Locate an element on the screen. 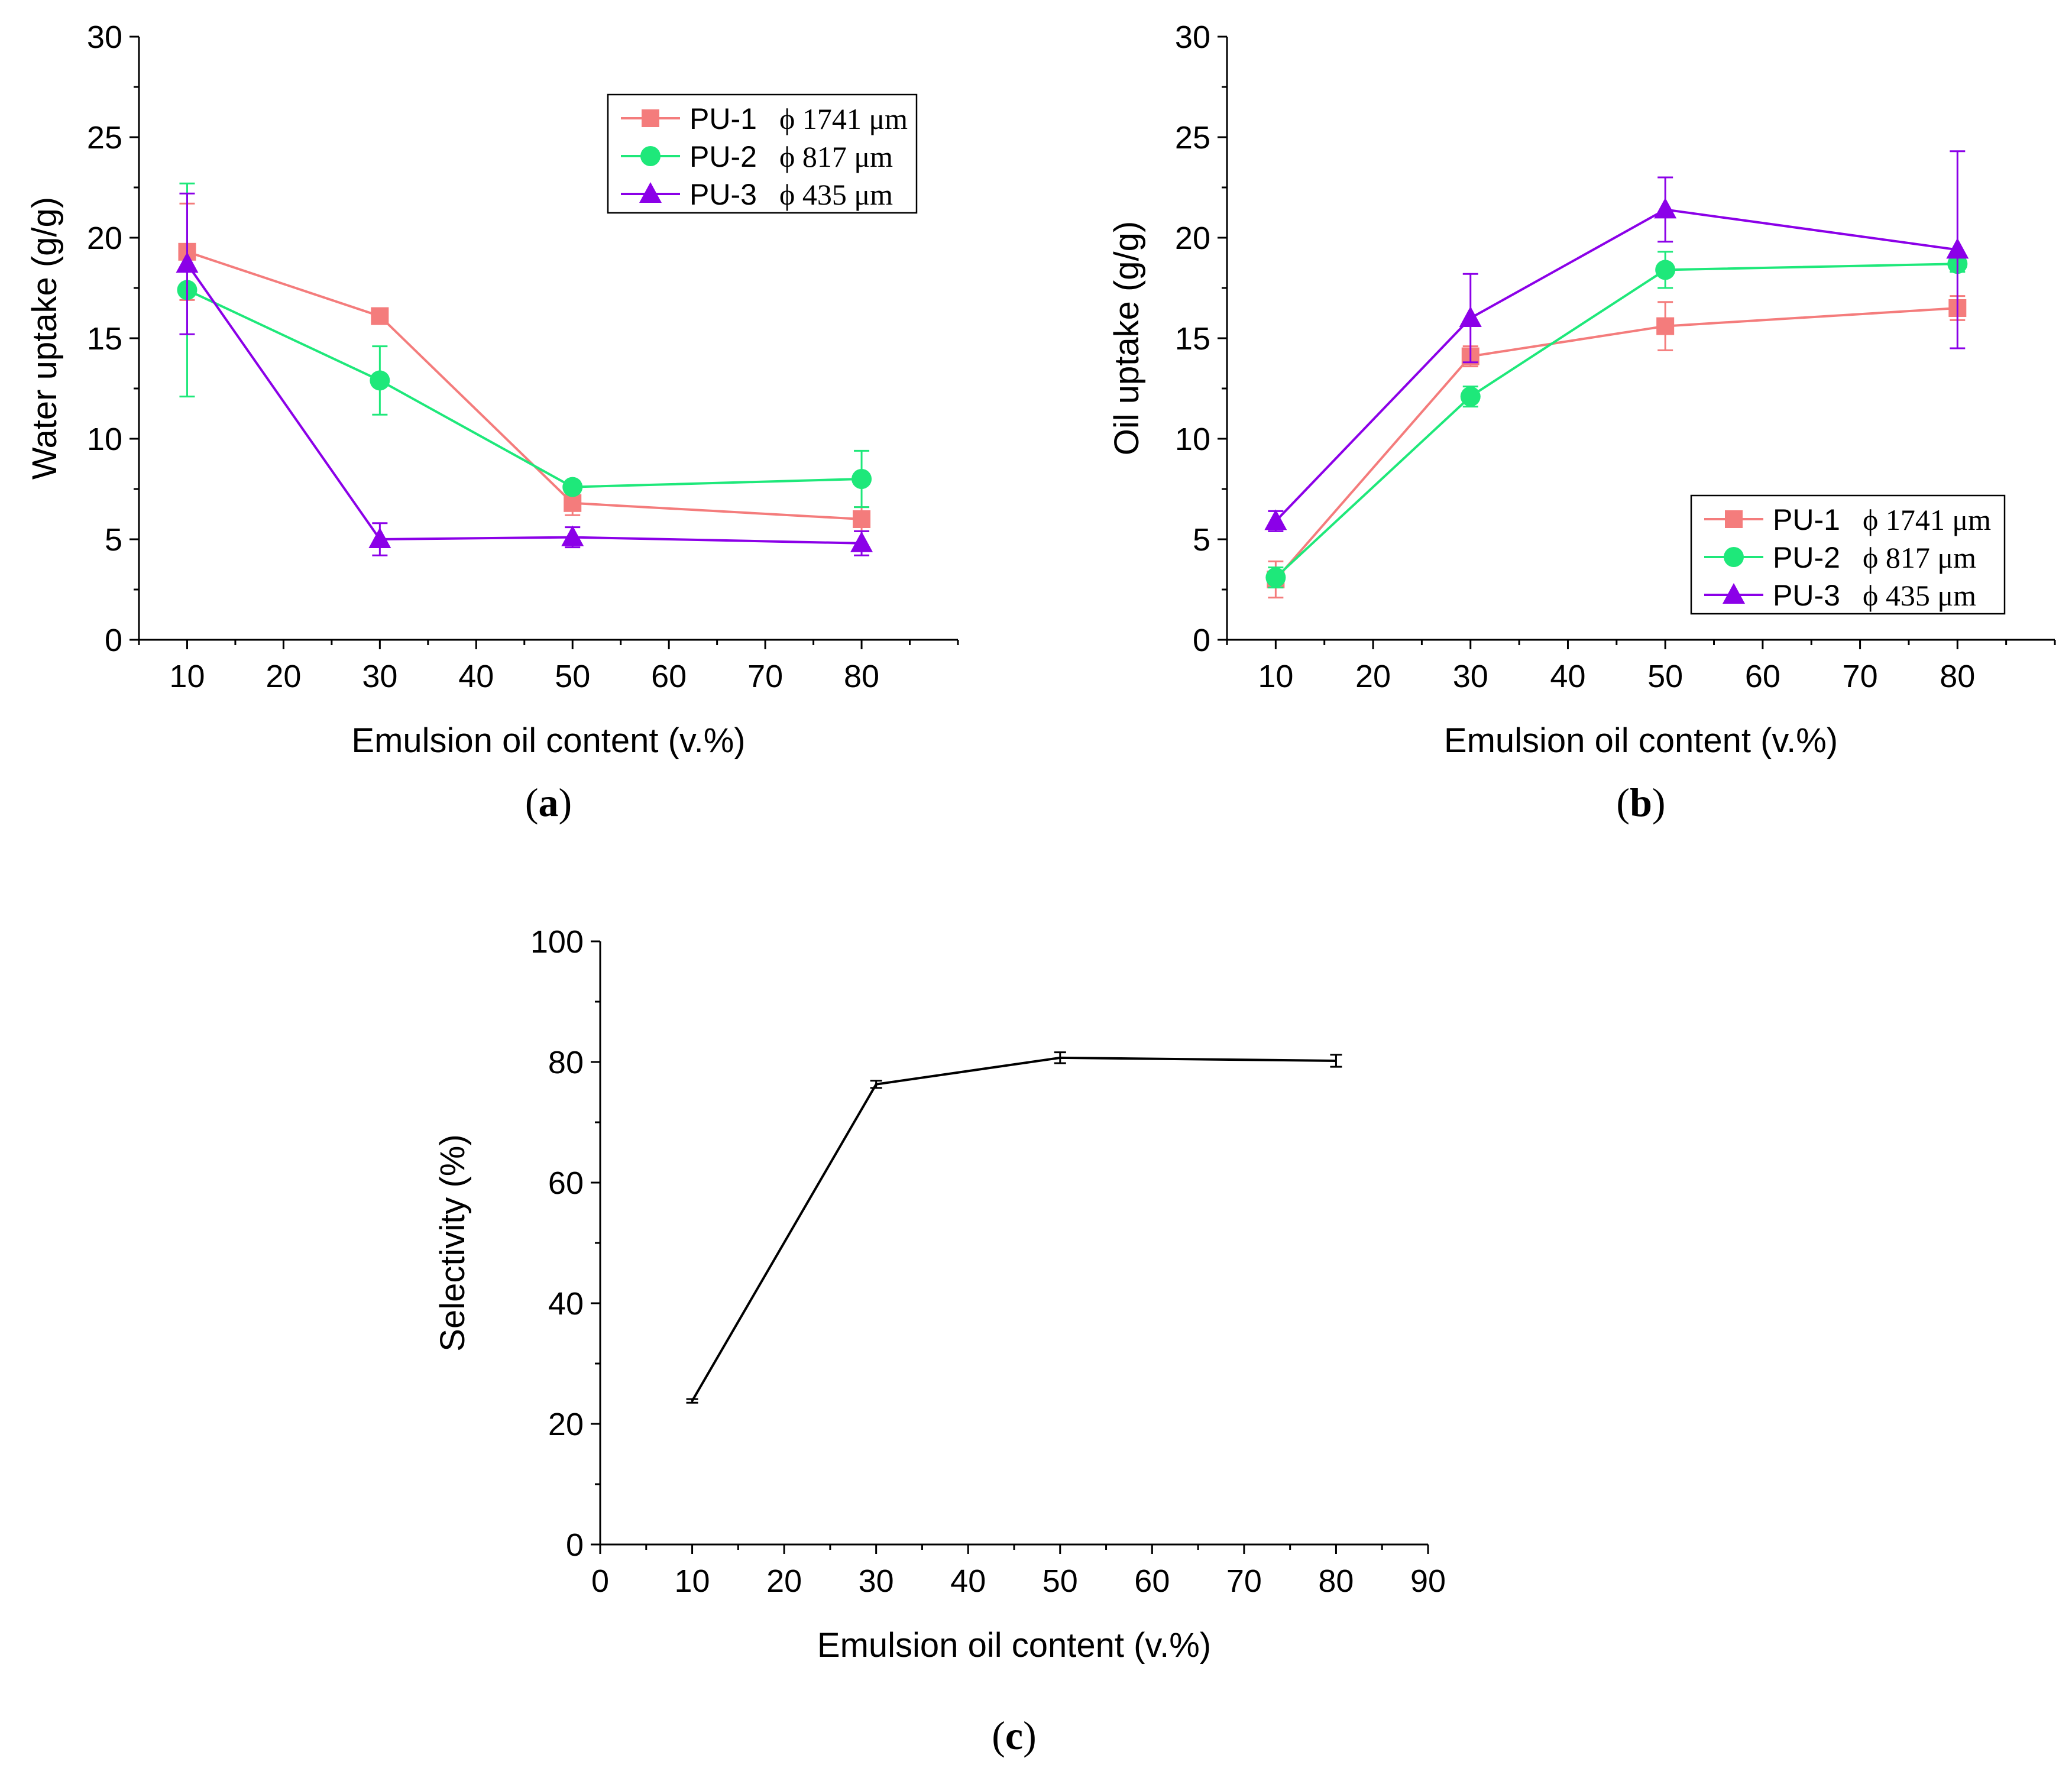 This screenshot has width=2072, height=1768. legend-marker-square is located at coordinates (1734, 519).